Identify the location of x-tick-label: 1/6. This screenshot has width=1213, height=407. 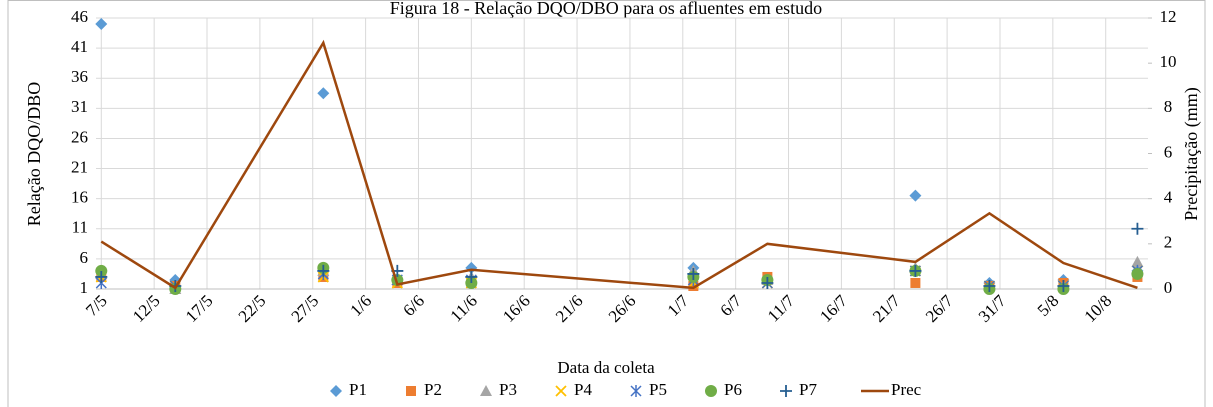
(360, 305).